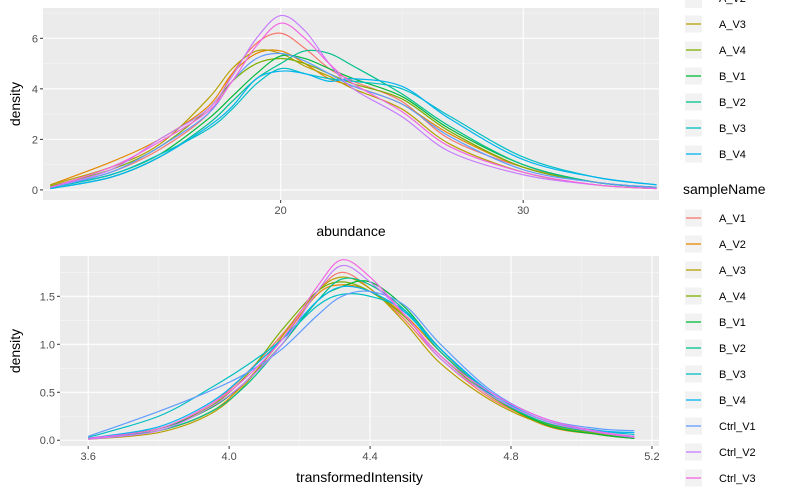 The height and width of the screenshot is (494, 800). I want to click on x-axis-title: transformedIntensity, so click(359, 477).